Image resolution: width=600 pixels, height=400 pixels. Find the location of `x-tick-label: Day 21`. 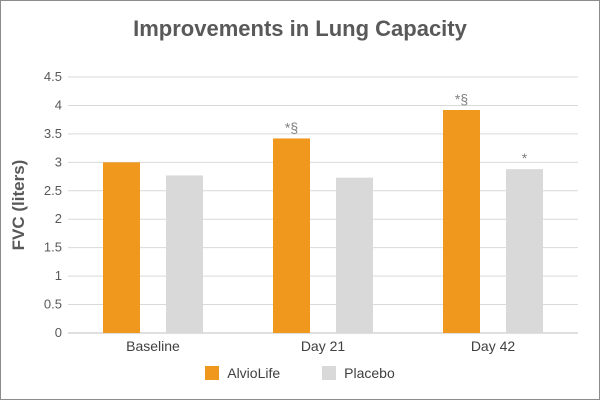

x-tick-label: Day 21 is located at coordinates (323, 346).